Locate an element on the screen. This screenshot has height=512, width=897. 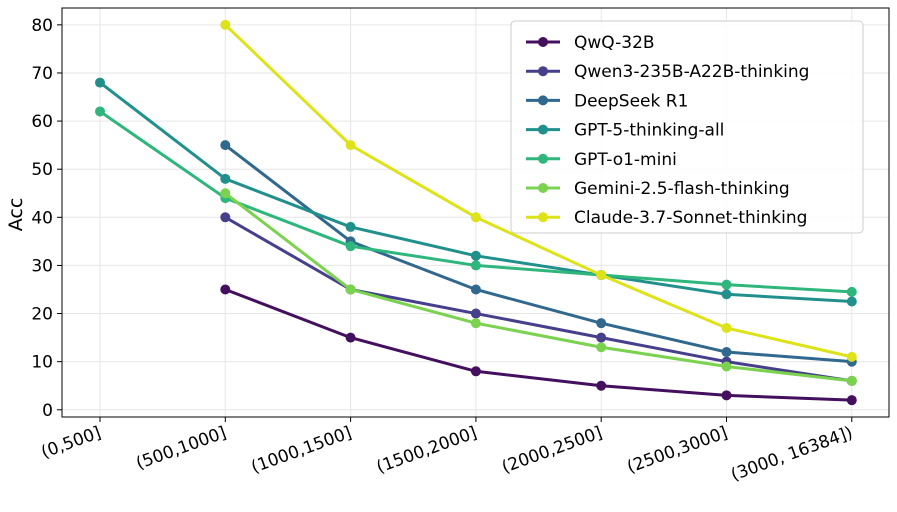
legend-label: Gemini-2.5-flash-thinking is located at coordinates (682, 189).